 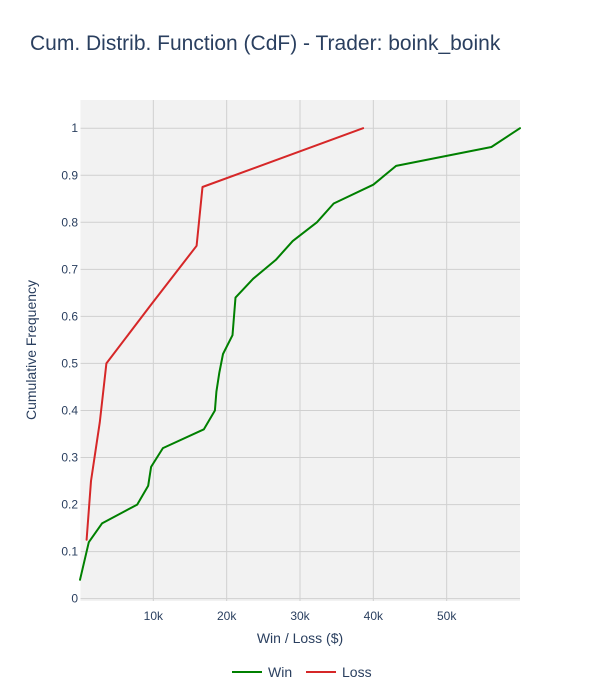 What do you see at coordinates (74, 599) in the screenshot?
I see `y-tick-label: 0` at bounding box center [74, 599].